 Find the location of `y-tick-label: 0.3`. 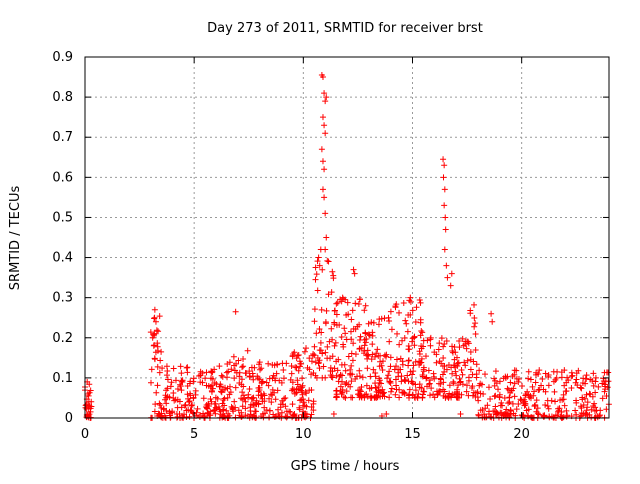

y-tick-label: 0.3 is located at coordinates (62, 298).